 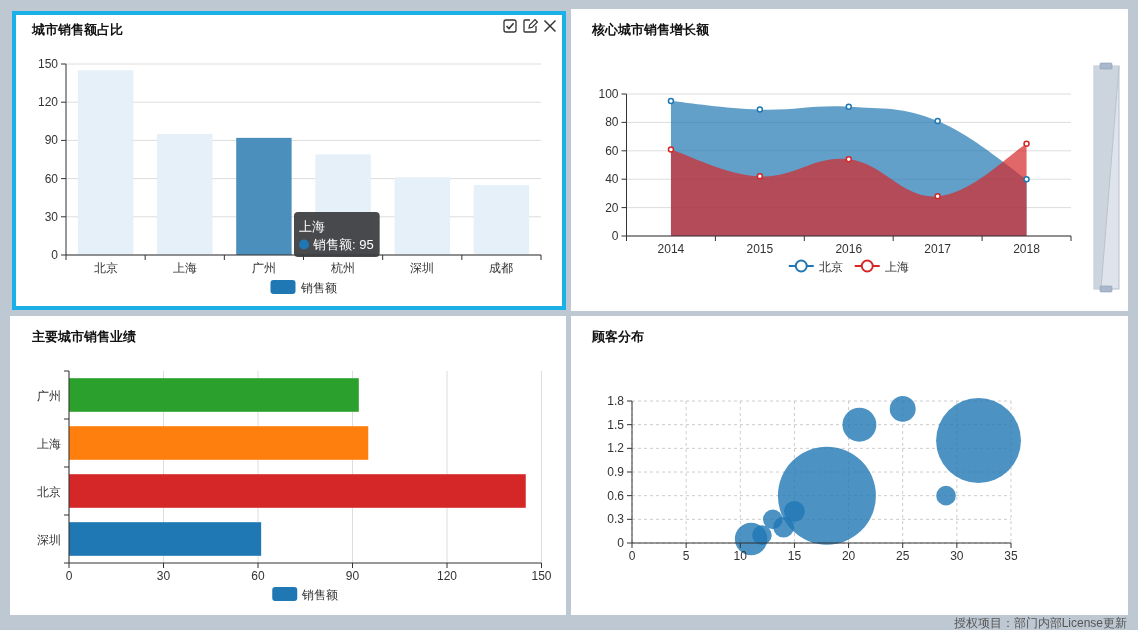 I want to click on y-tick-label: 上海, so click(x=49, y=443).